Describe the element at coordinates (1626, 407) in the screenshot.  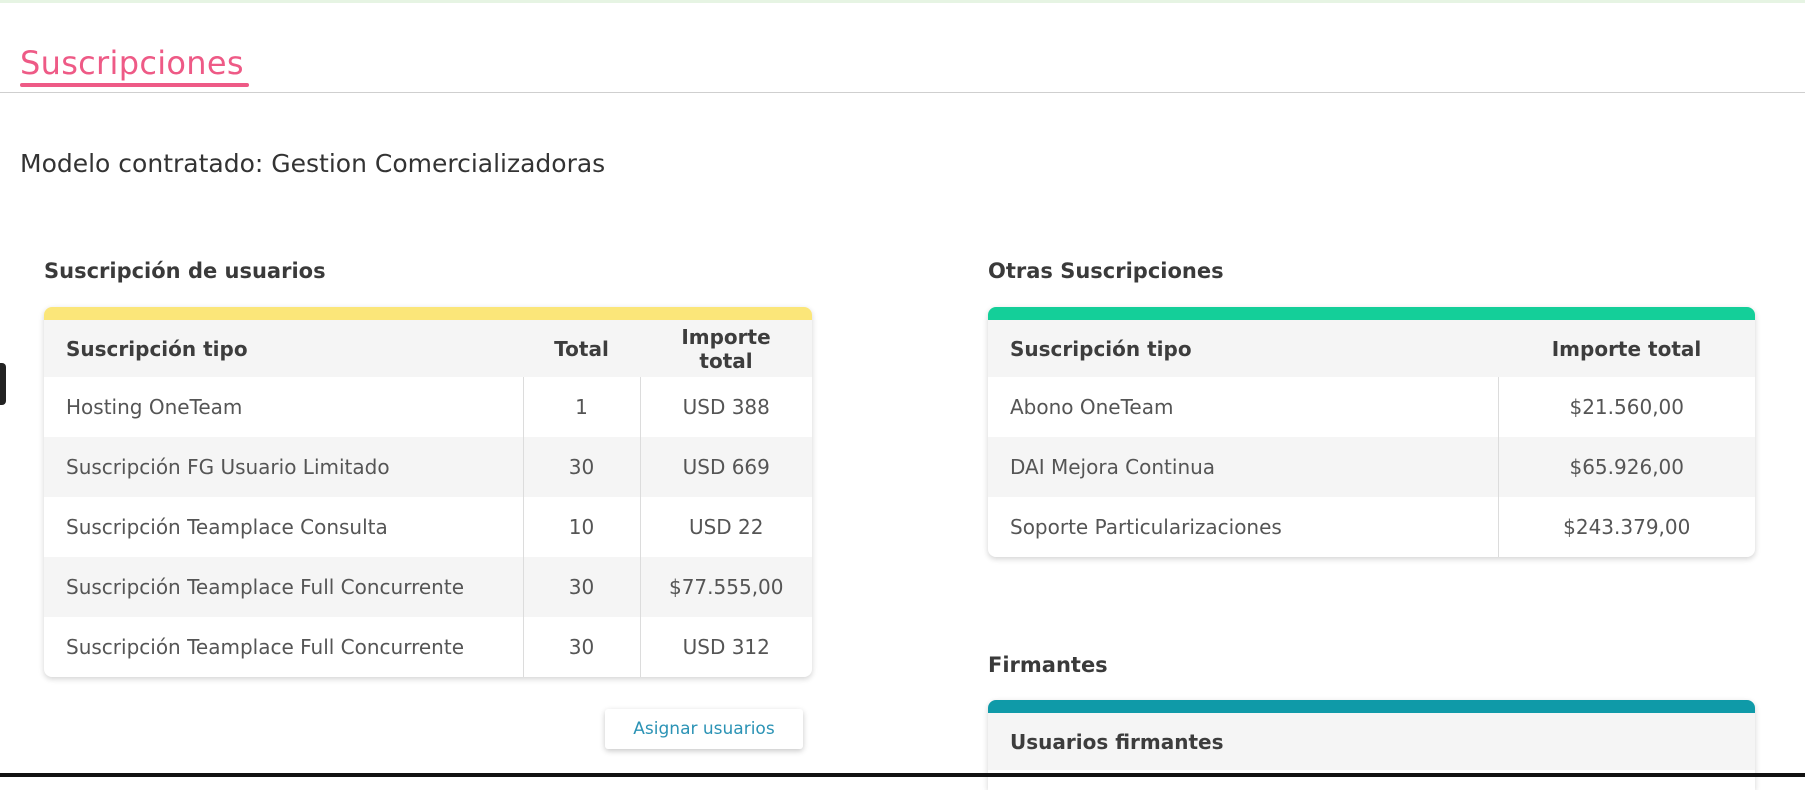
I see `cell-importe: $21.560,00` at that location.